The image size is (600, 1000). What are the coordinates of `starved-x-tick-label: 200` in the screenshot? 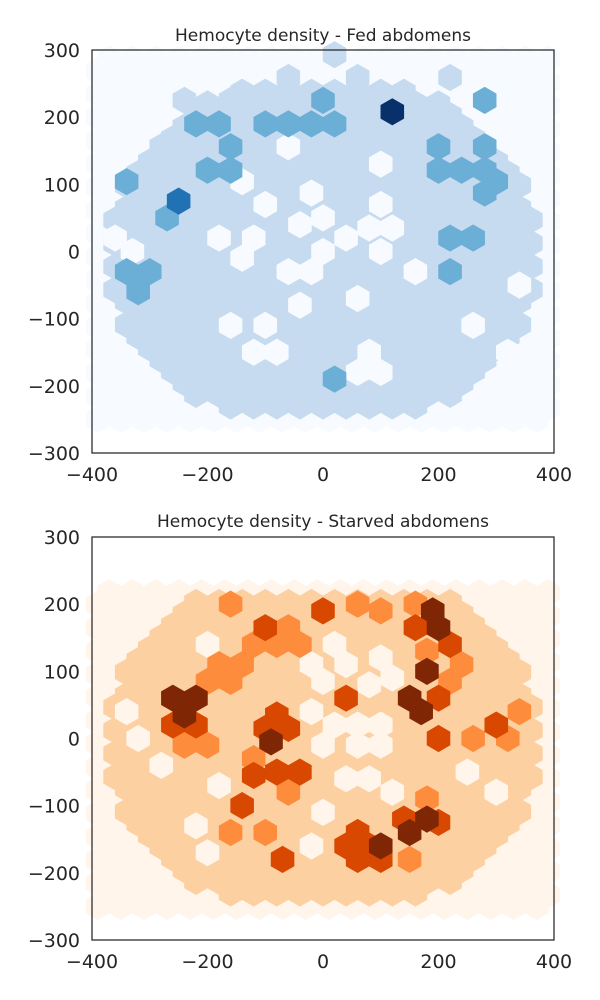 It's located at (438, 962).